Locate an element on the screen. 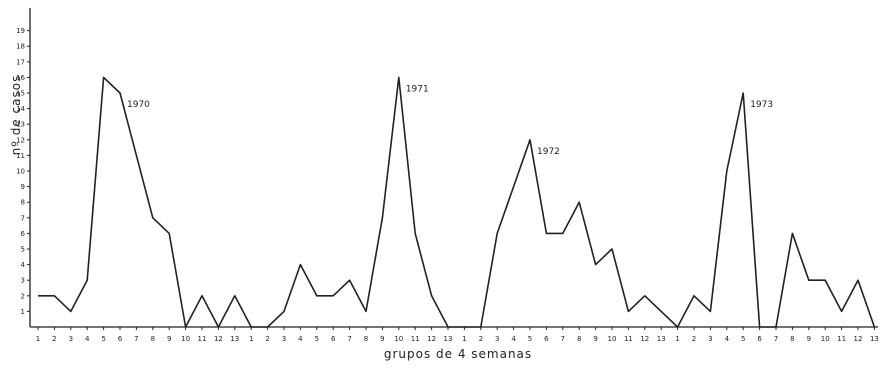 The width and height of the screenshot is (882, 372). year-annotation: 1973 is located at coordinates (761, 105).